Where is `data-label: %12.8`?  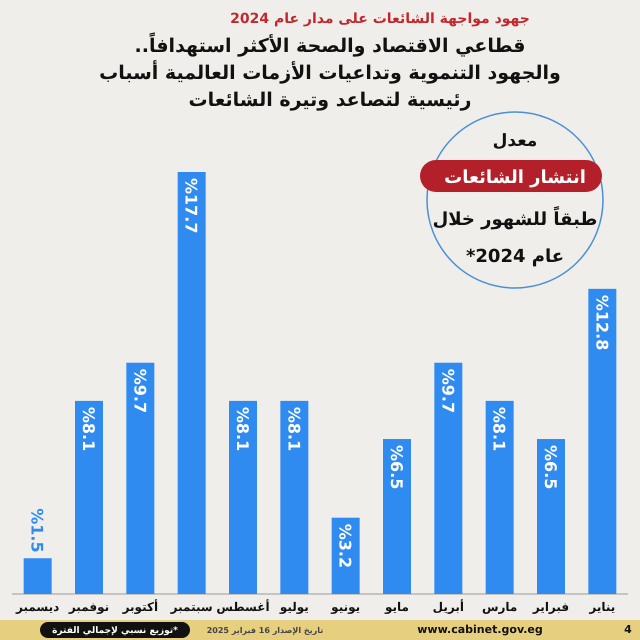 data-label: %12.8 is located at coordinates (602, 322).